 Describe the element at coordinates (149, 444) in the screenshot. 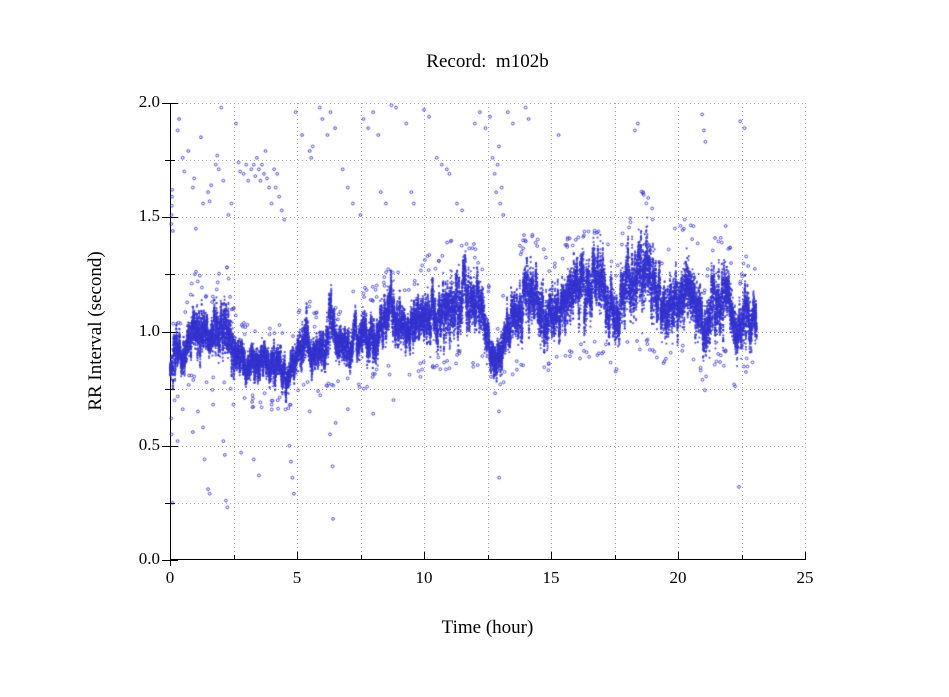

I see `y-tick-label: 0.5` at that location.